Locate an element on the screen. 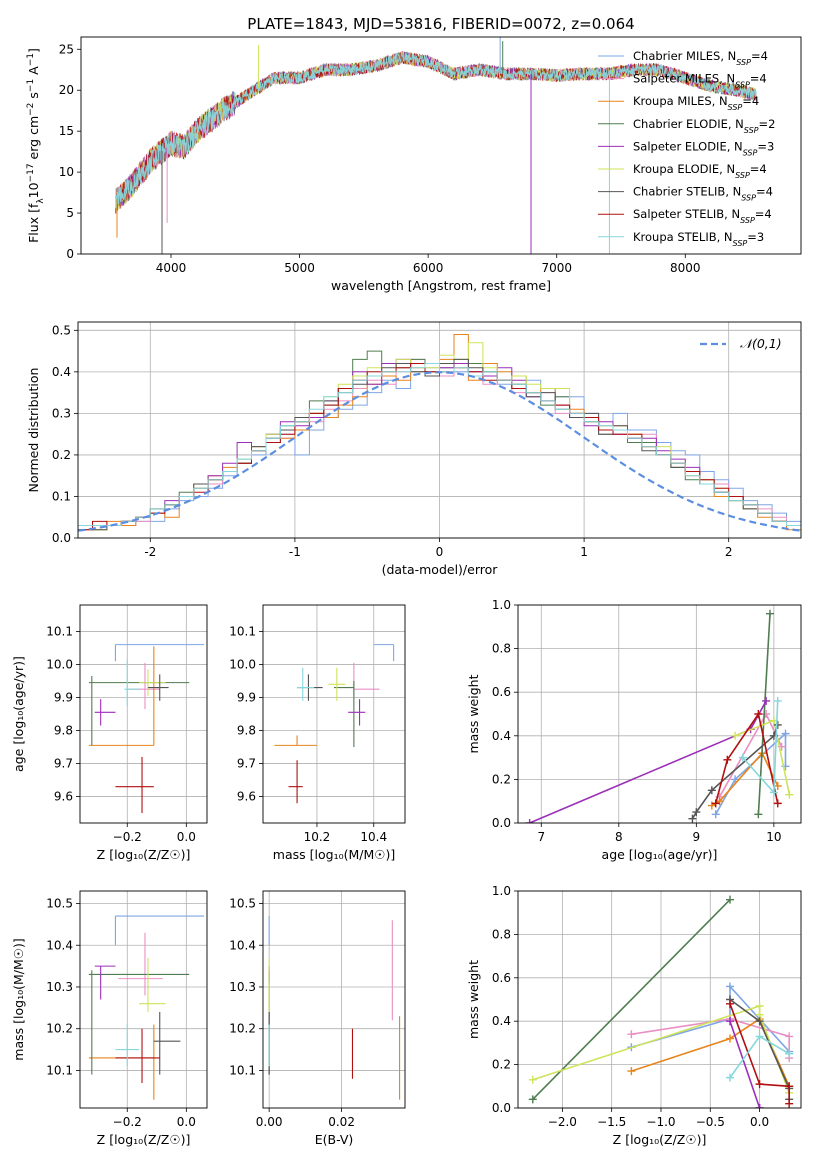 This screenshot has height=1170, width=819. age-weight-y-label: mass weight is located at coordinates (473, 713).